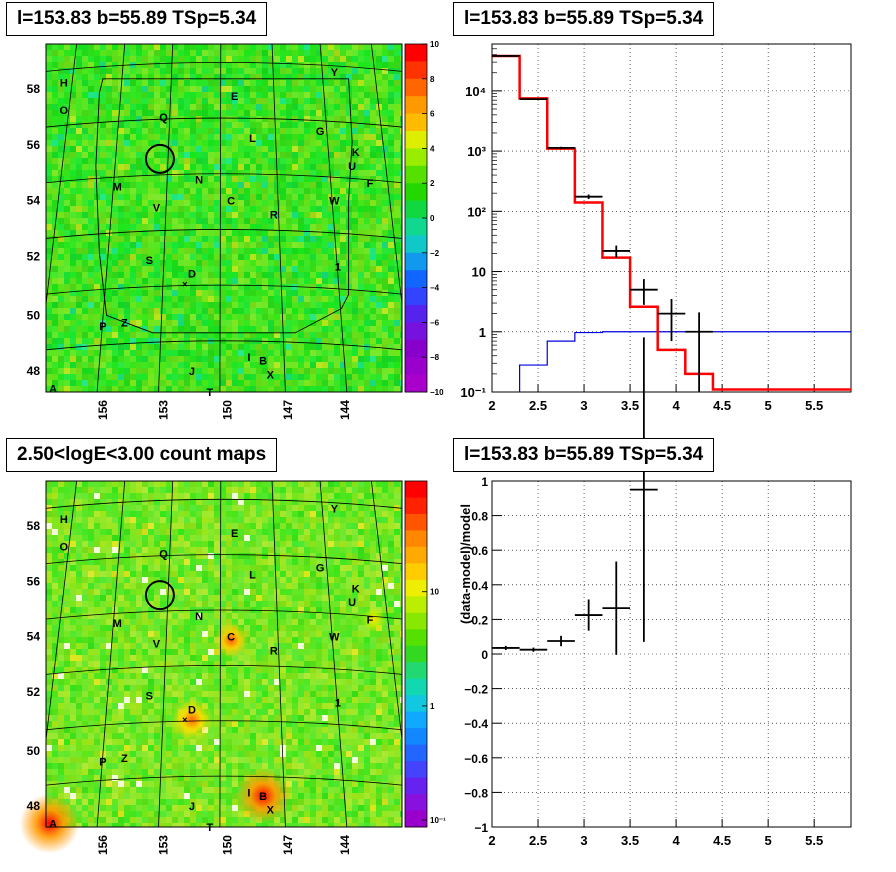 The height and width of the screenshot is (872, 896). I want to click on residuals-ytick-1: 0.8, so click(479, 517).